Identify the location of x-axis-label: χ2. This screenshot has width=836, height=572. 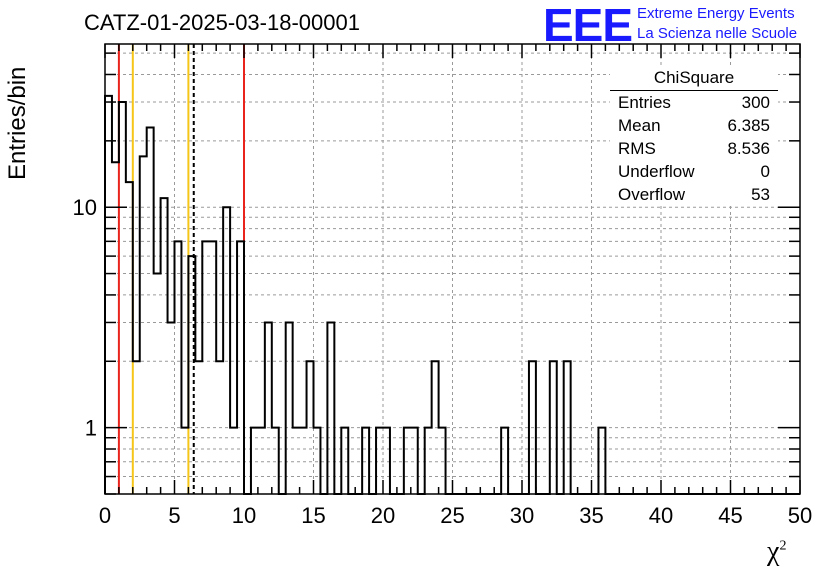
(776, 552).